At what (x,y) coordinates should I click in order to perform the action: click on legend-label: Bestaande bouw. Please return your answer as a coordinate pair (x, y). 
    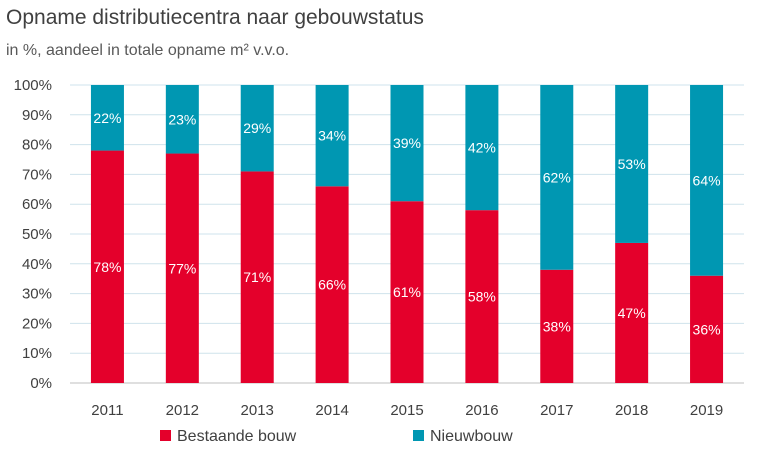
    Looking at the image, I should click on (237, 436).